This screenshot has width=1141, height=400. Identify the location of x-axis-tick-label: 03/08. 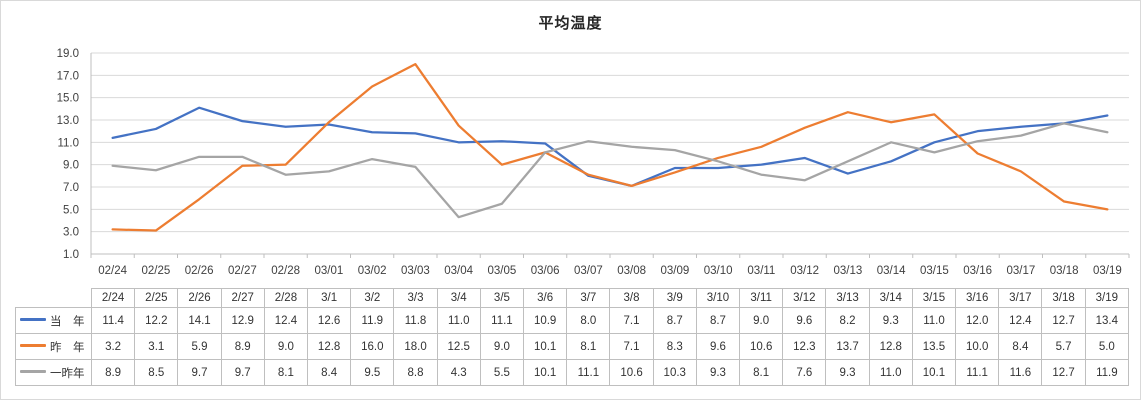
(631, 271).